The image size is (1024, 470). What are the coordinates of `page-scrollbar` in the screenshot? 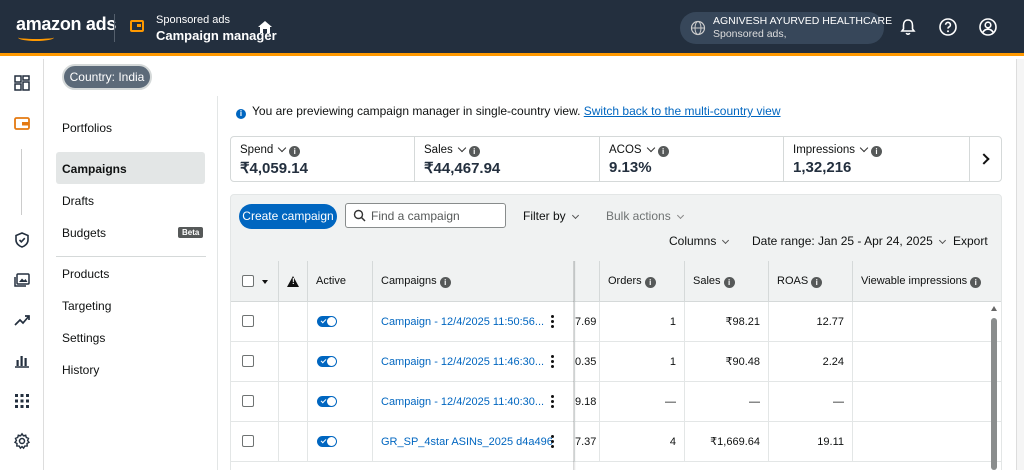 It's located at (1020, 264).